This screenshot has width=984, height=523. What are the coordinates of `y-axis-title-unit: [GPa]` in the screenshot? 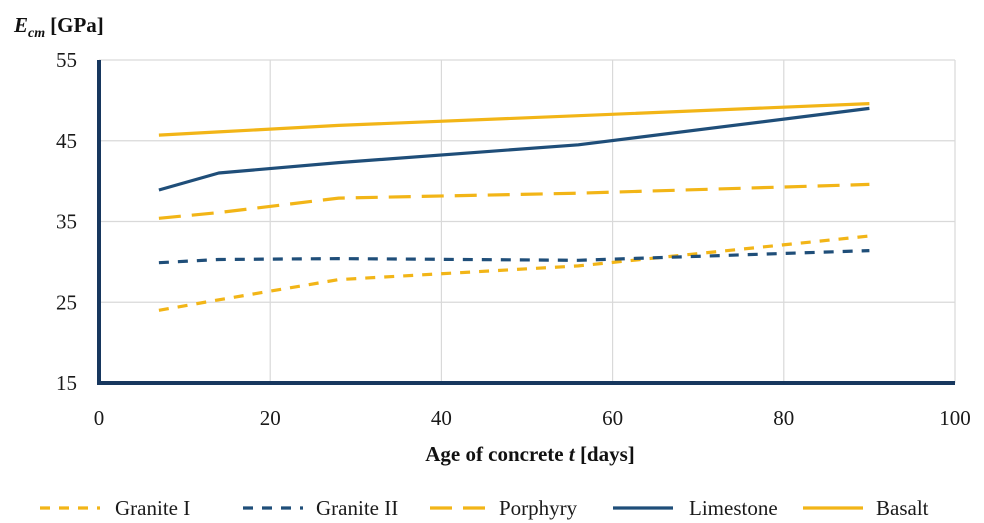 It's located at (77, 25).